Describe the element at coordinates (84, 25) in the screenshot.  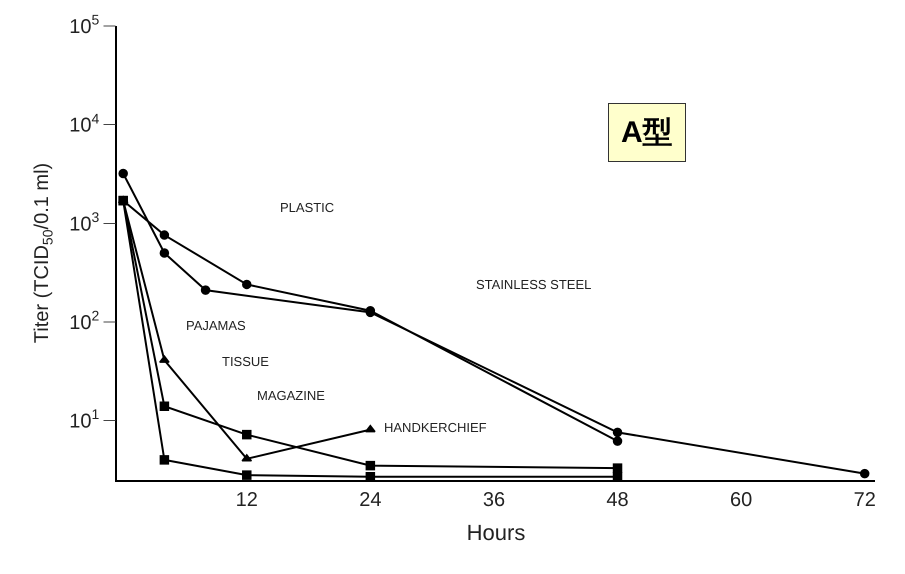
I see `y-tick-label: 10$^{5}$` at that location.